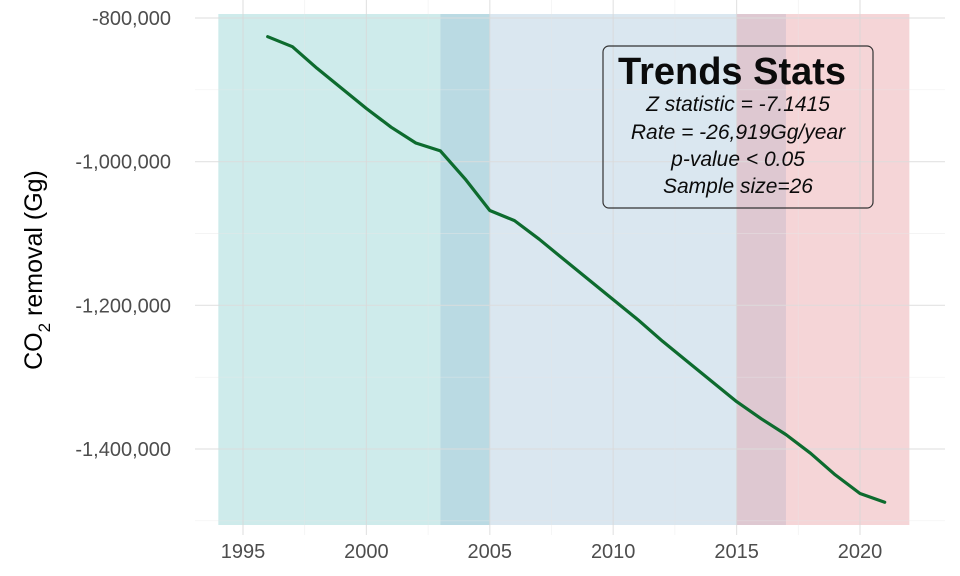 The image size is (960, 576). Describe the element at coordinates (738, 132) in the screenshot. I see `stats-rate: Rate = -26,919Gg/year` at that location.